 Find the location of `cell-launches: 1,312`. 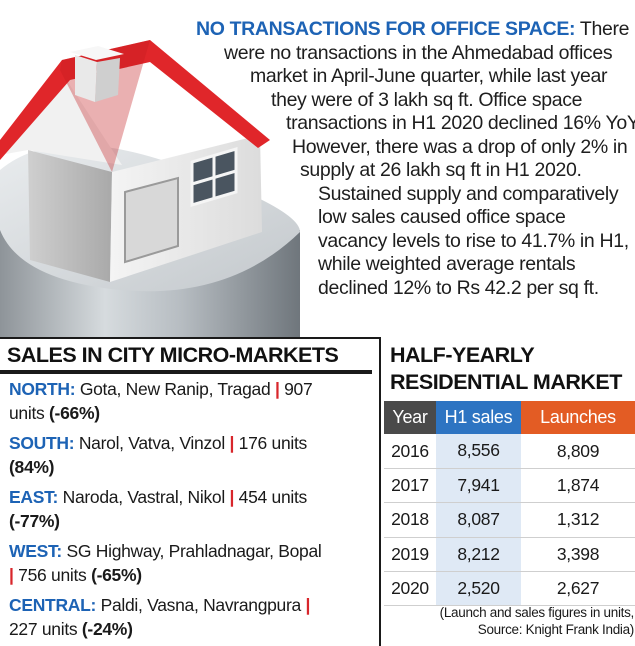

cell-launches: 1,312 is located at coordinates (578, 519).